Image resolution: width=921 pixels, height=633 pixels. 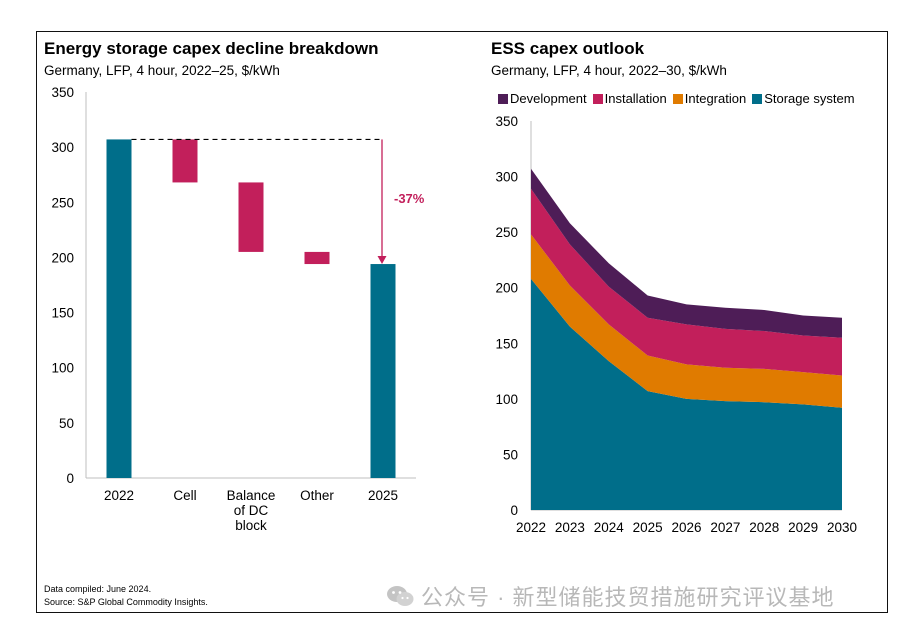 I want to click on right-chart-title: ESS capex outlook, so click(x=568, y=48).